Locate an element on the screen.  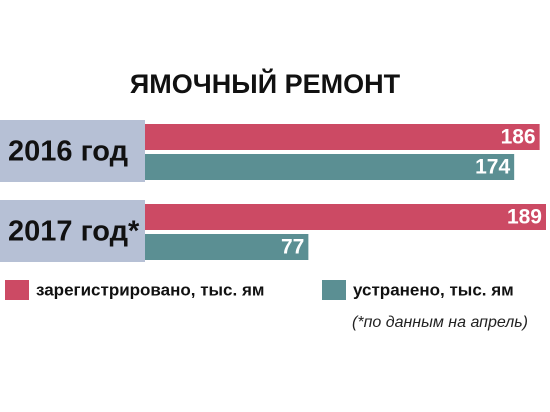
value-label: 77 is located at coordinates (292, 247).